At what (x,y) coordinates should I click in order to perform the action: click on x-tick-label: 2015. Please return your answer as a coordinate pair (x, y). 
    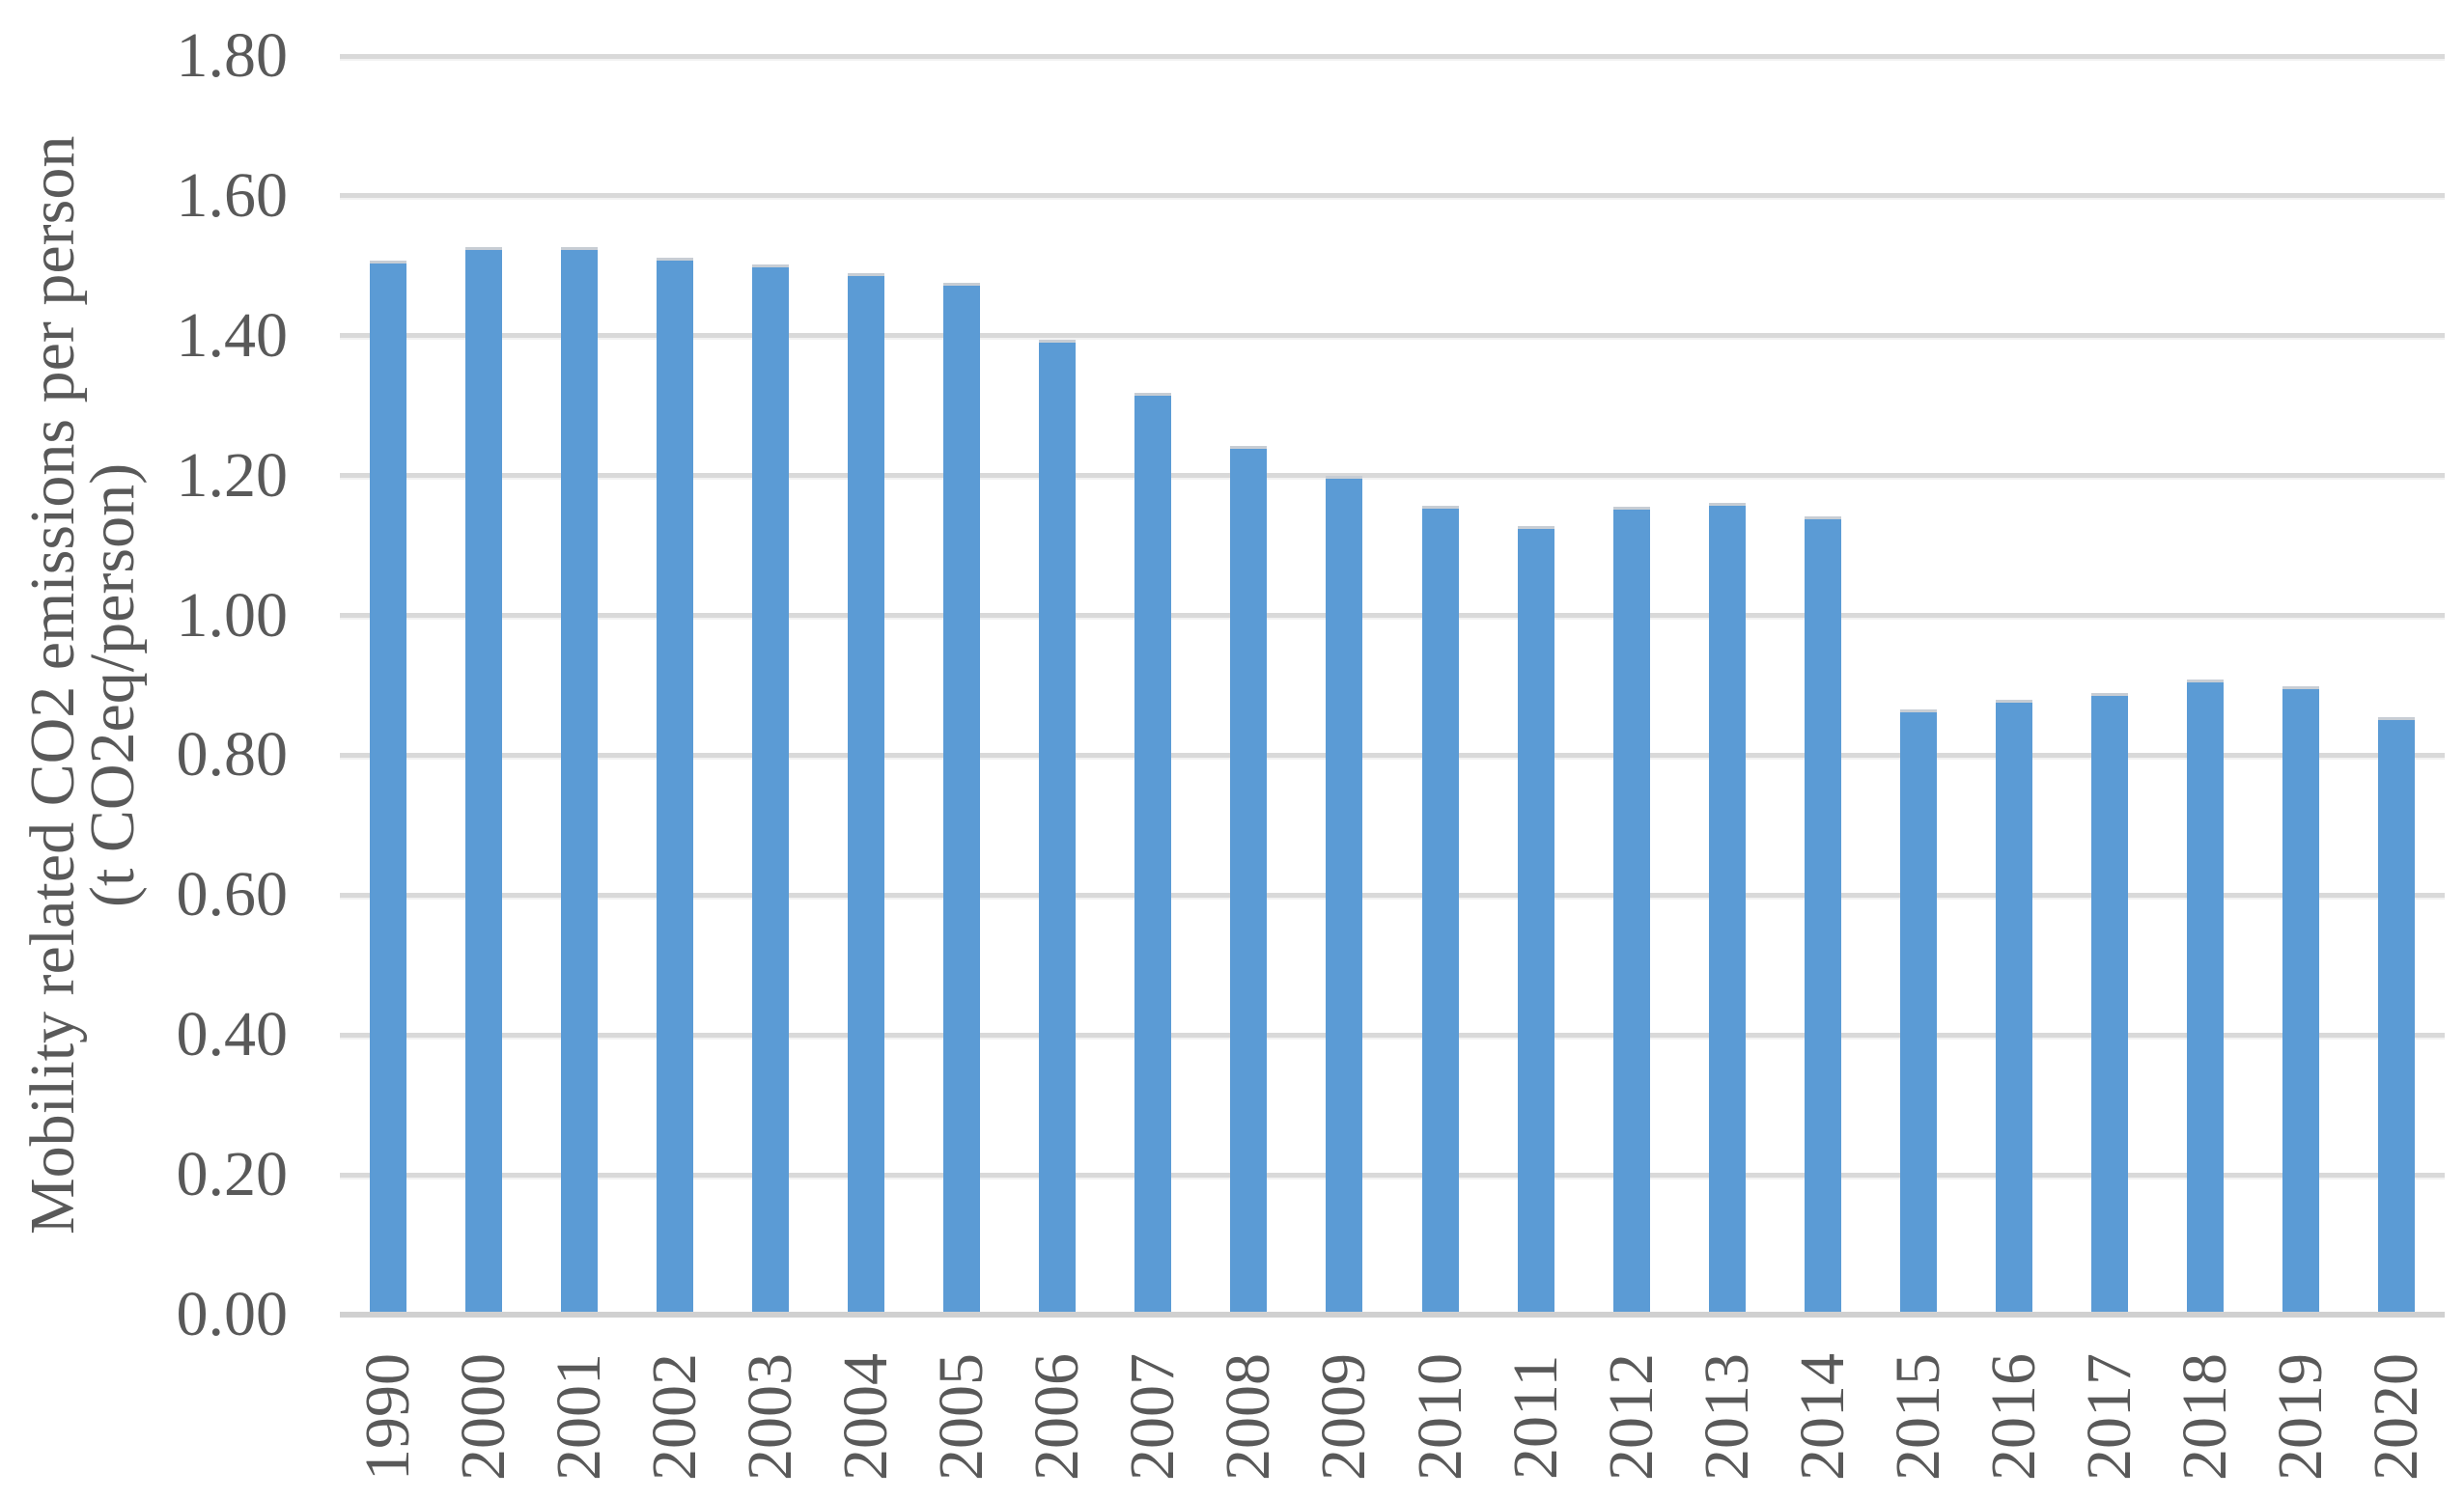
    Looking at the image, I should click on (1918, 1417).